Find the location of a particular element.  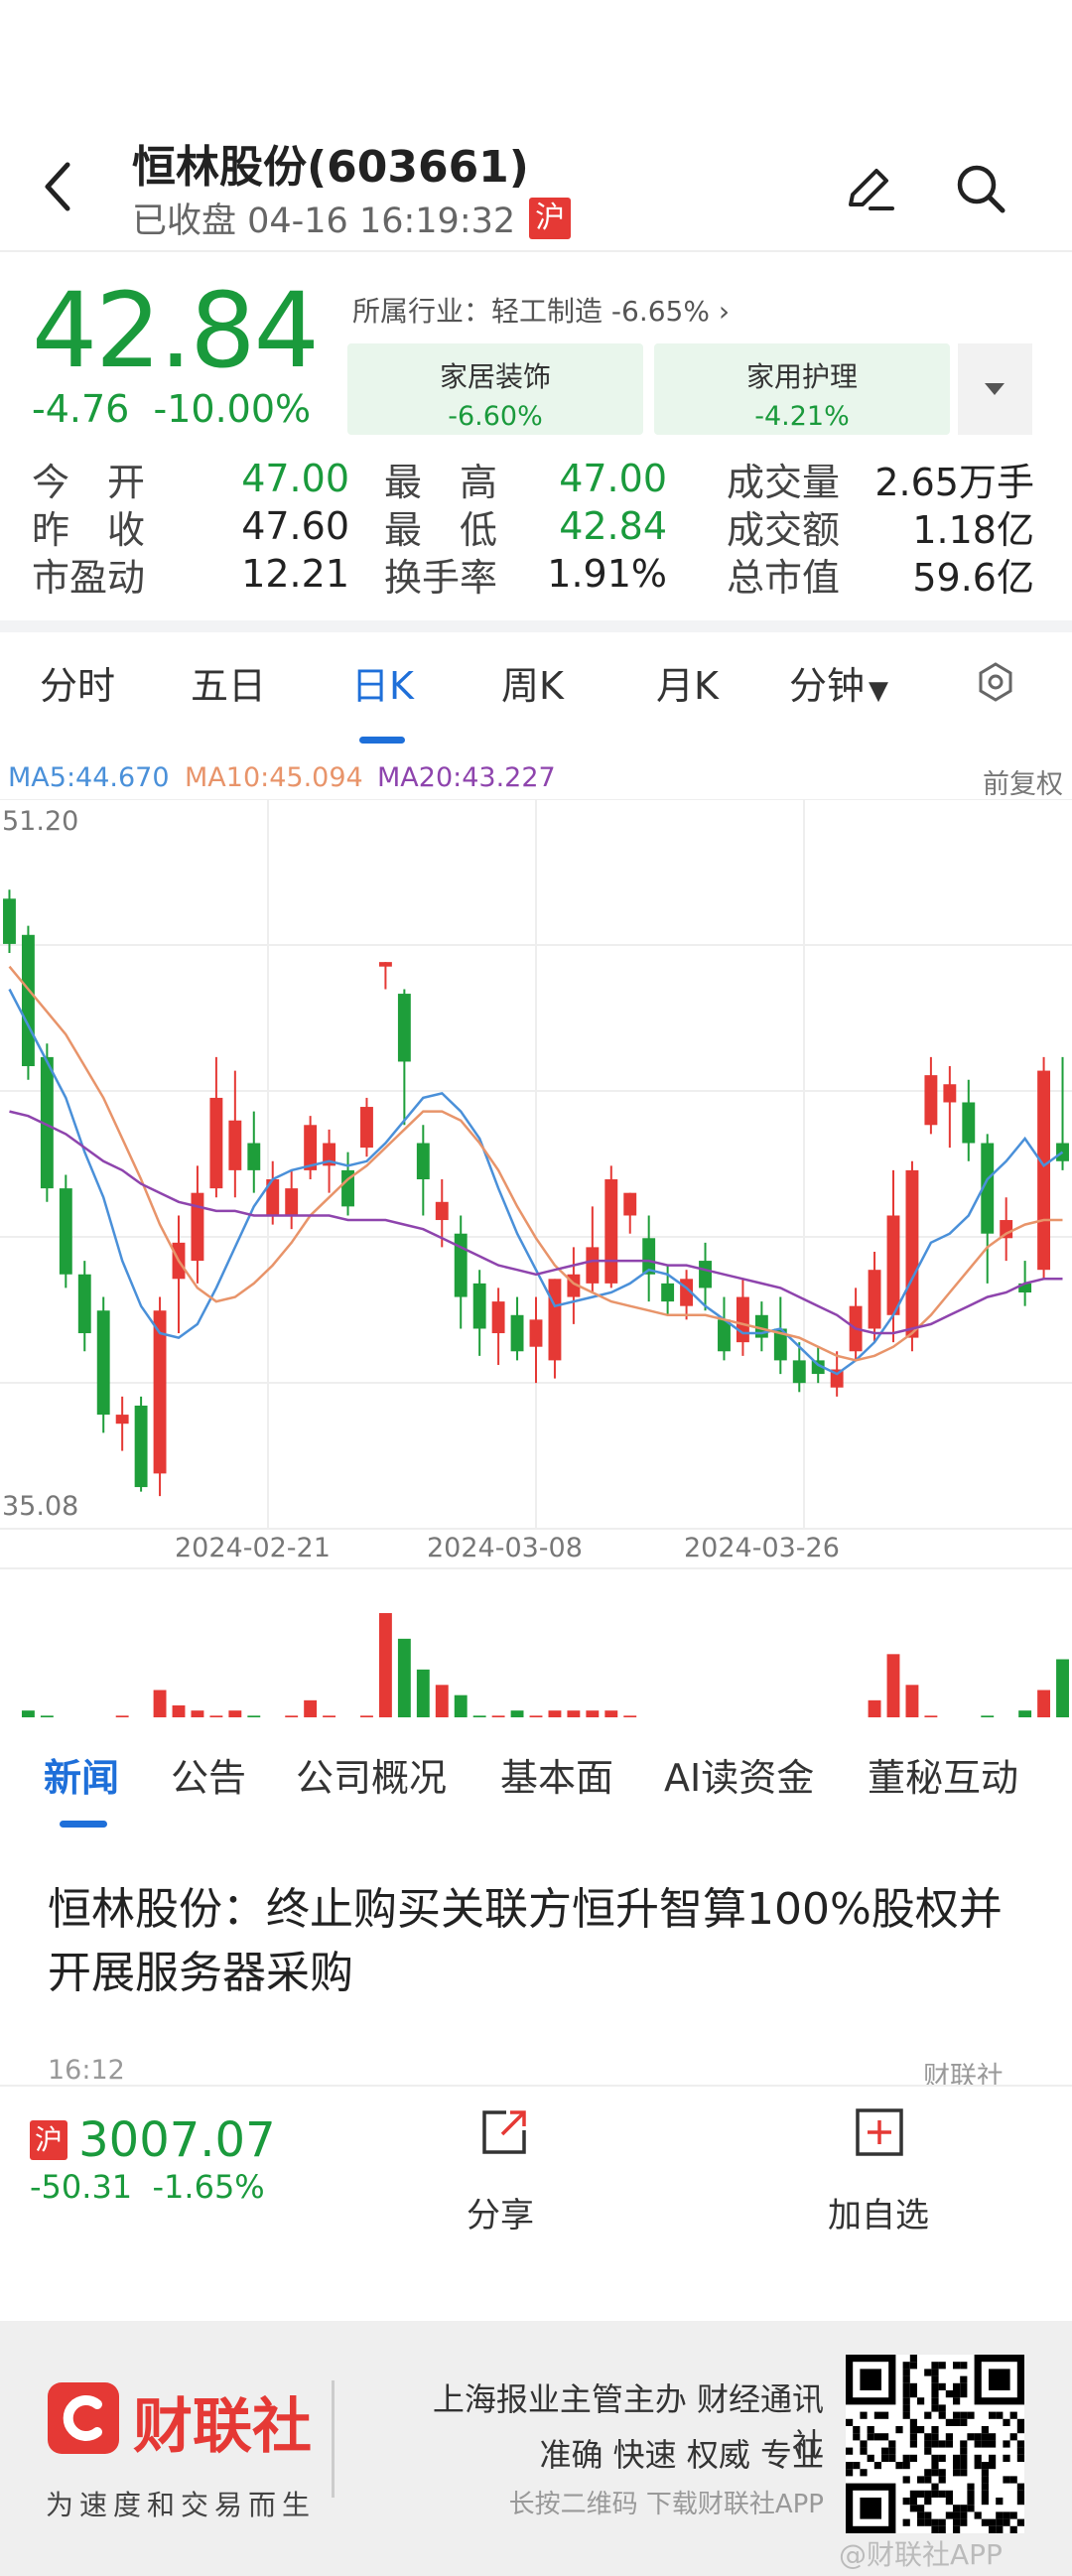

tab-news: 新闻 is located at coordinates (82, 1778).